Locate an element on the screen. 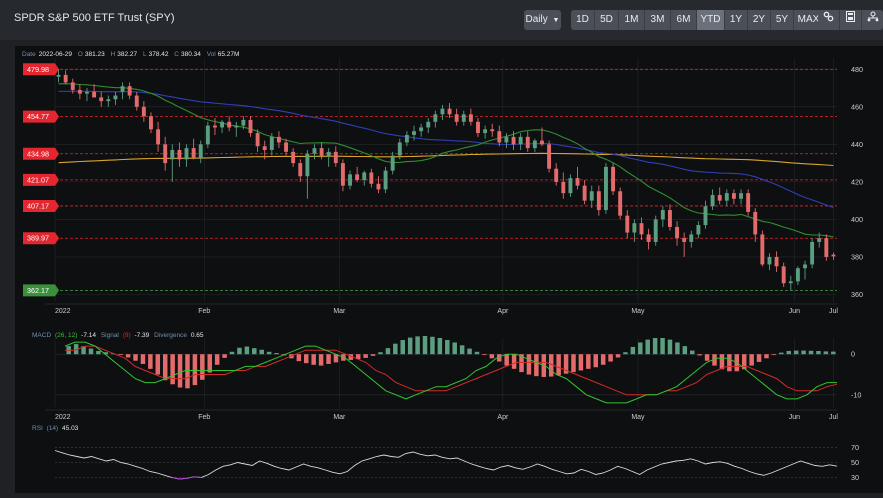  range-1y-button: 1Y is located at coordinates (736, 20).